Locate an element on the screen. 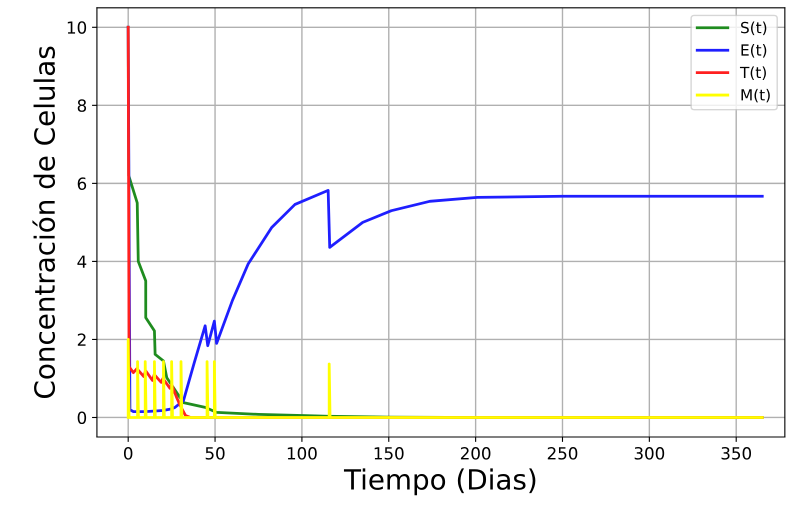 This screenshot has width=788, height=519. x-tick-label: 0 is located at coordinates (128, 453).